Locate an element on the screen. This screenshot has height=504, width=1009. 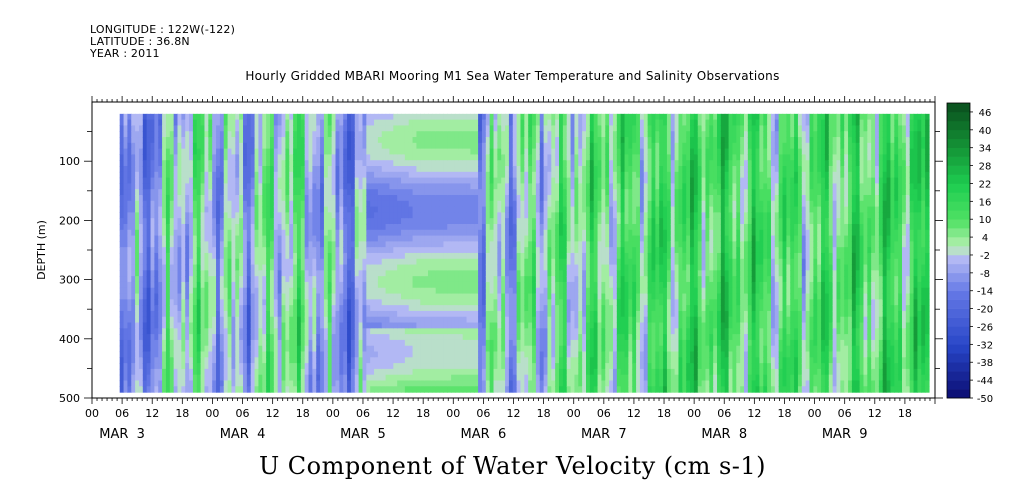
colorbar-label: -50 is located at coordinates (985, 399).